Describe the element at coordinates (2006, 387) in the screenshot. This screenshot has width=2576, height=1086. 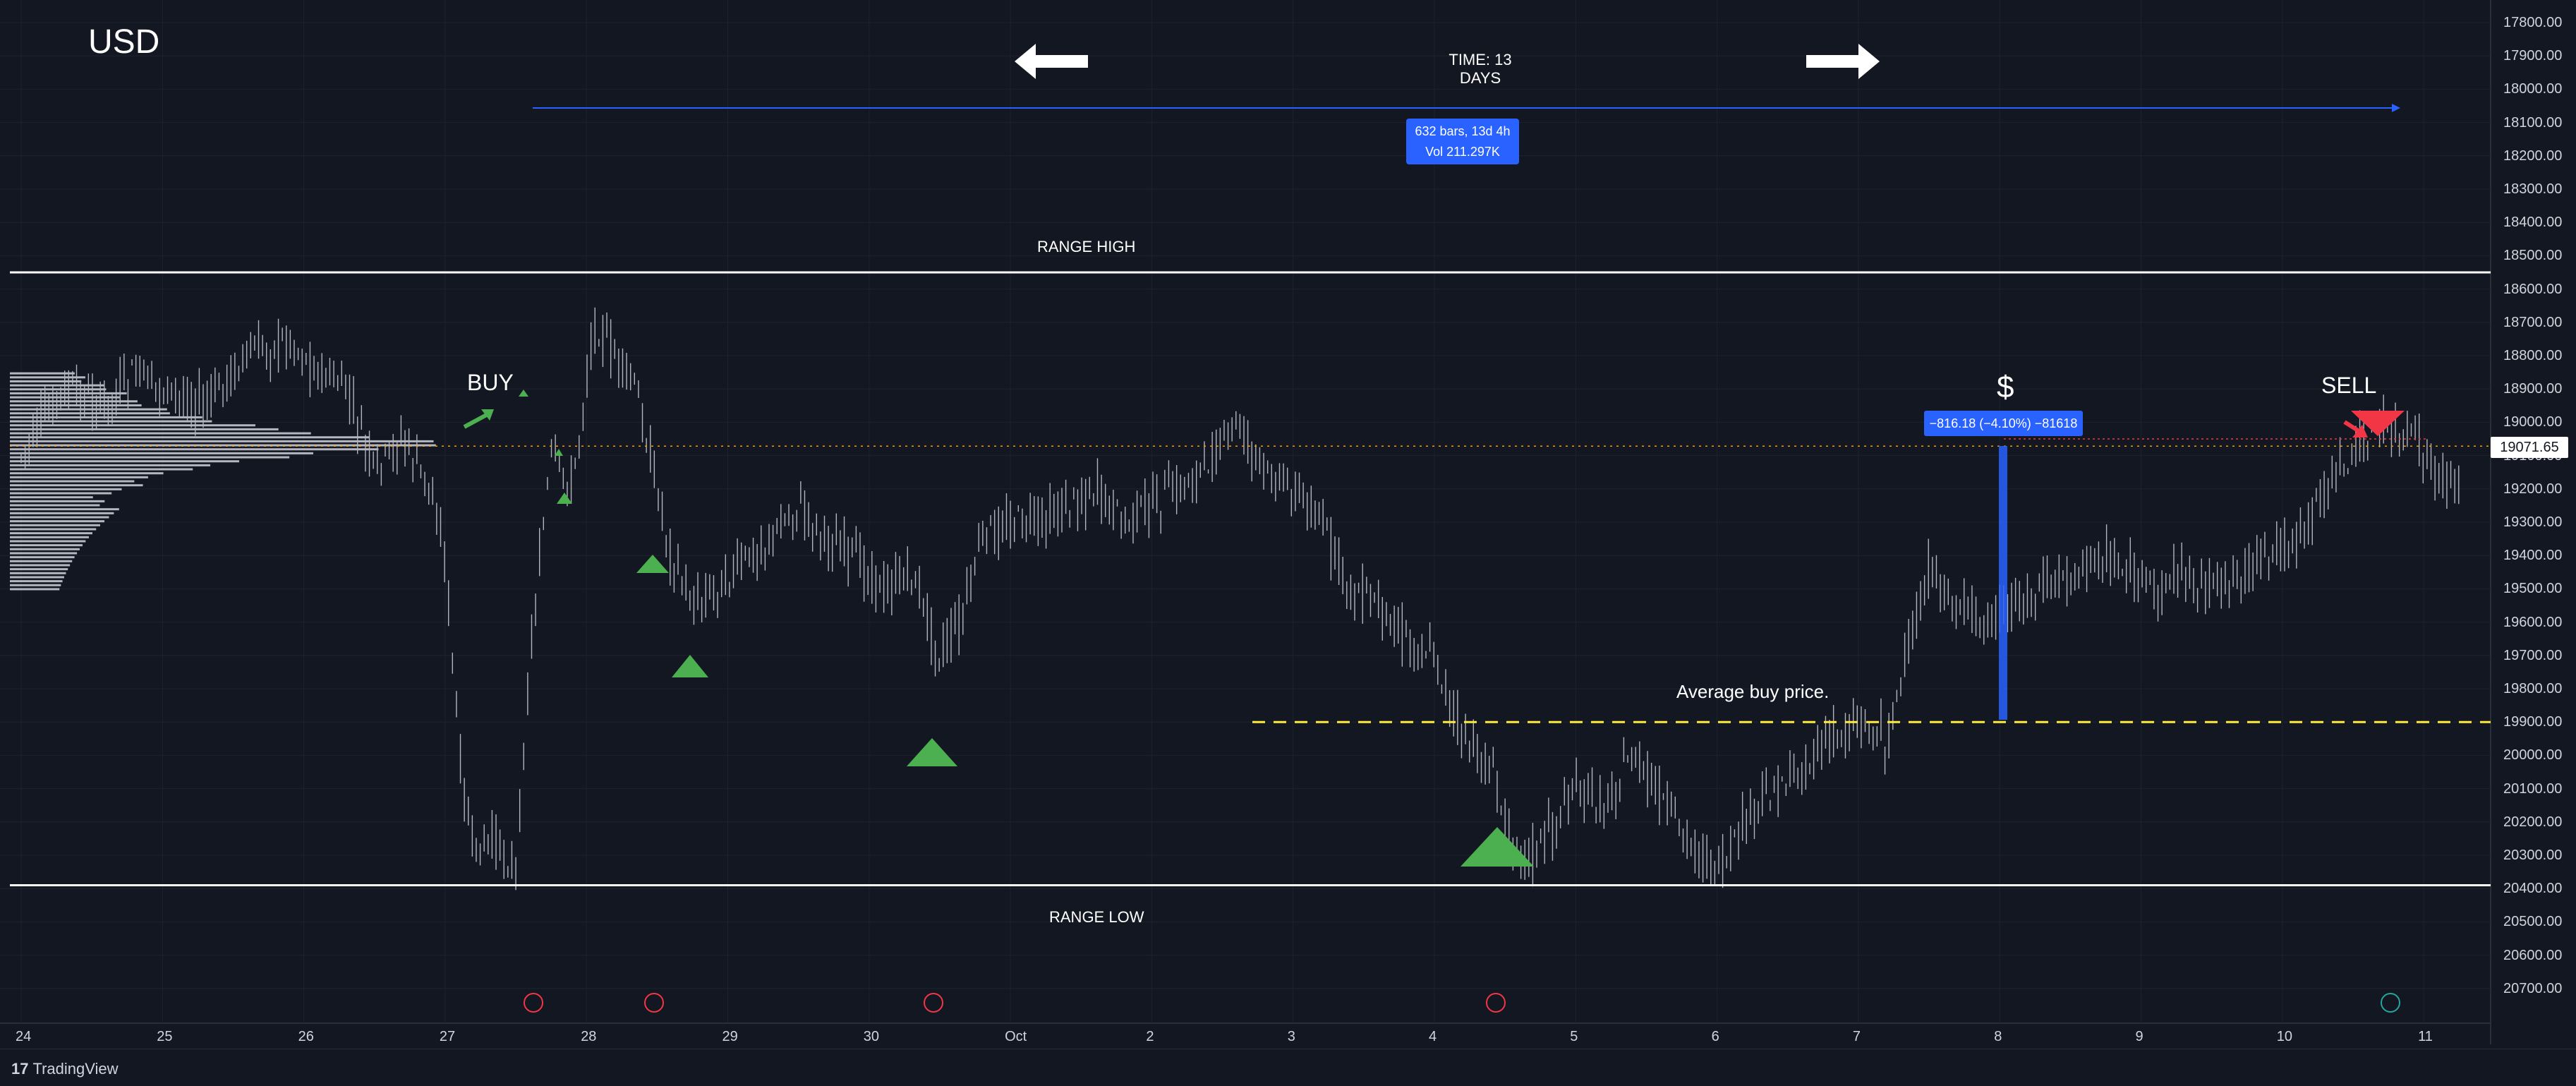
I see `dollar-label: $` at that location.